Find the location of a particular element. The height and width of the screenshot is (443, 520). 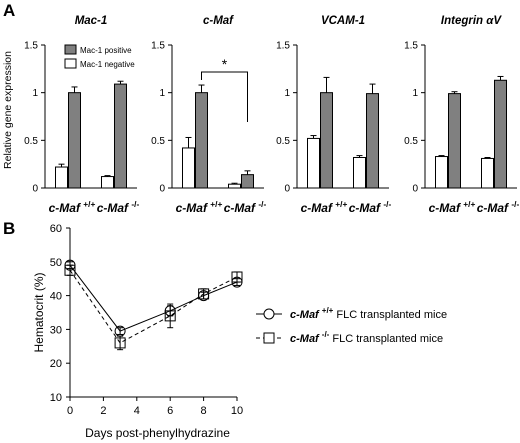

x-tick-label: 8 is located at coordinates (204, 411).